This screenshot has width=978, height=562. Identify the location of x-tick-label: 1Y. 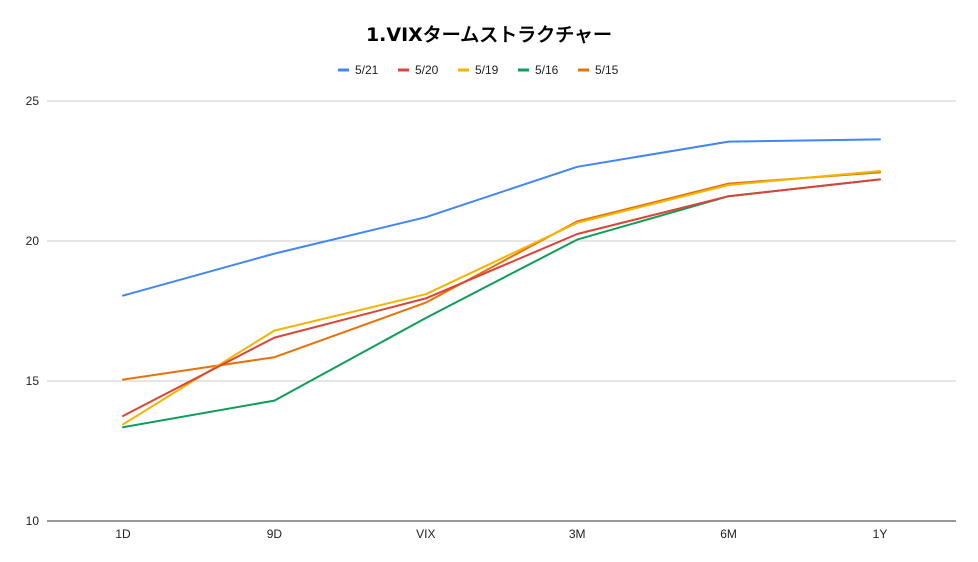
(880, 534).